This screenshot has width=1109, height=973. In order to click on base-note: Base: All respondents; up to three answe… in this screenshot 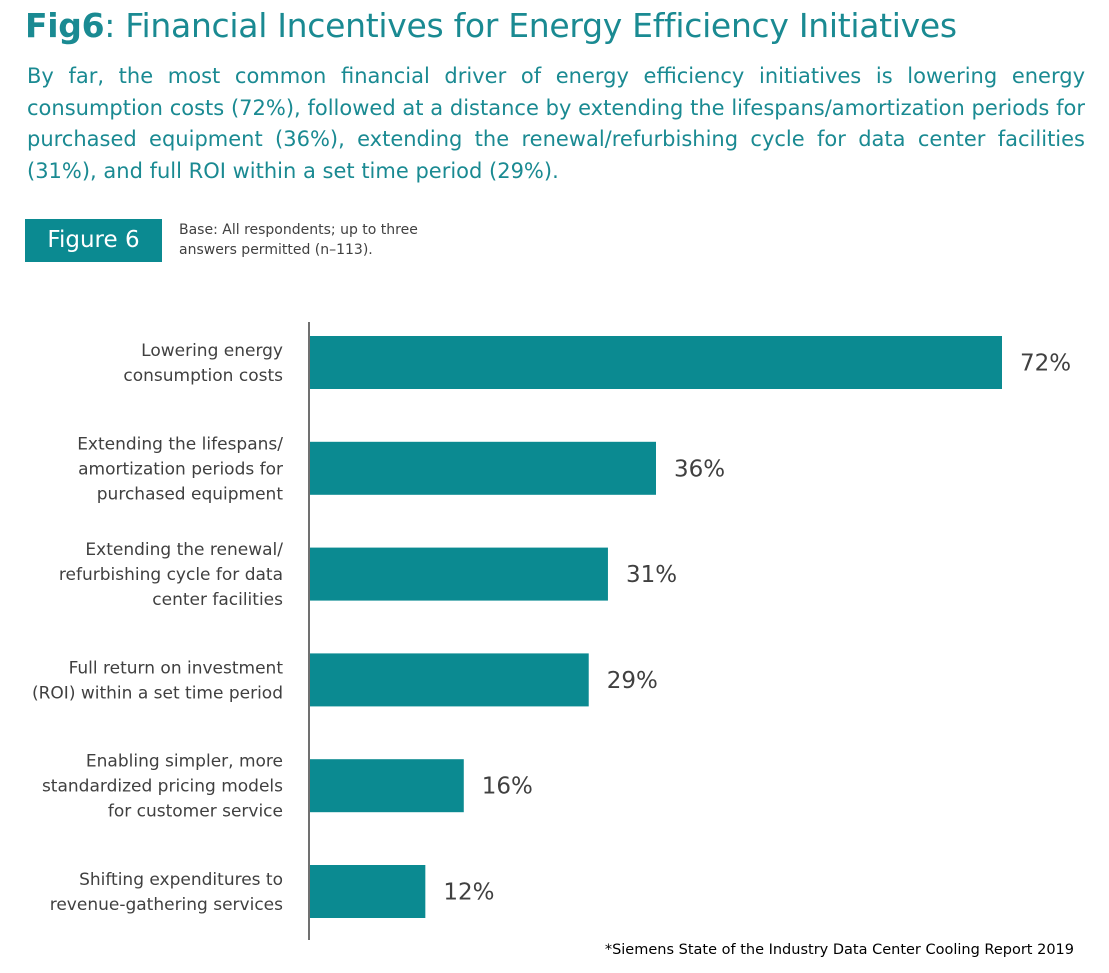, I will do `click(298, 240)`.